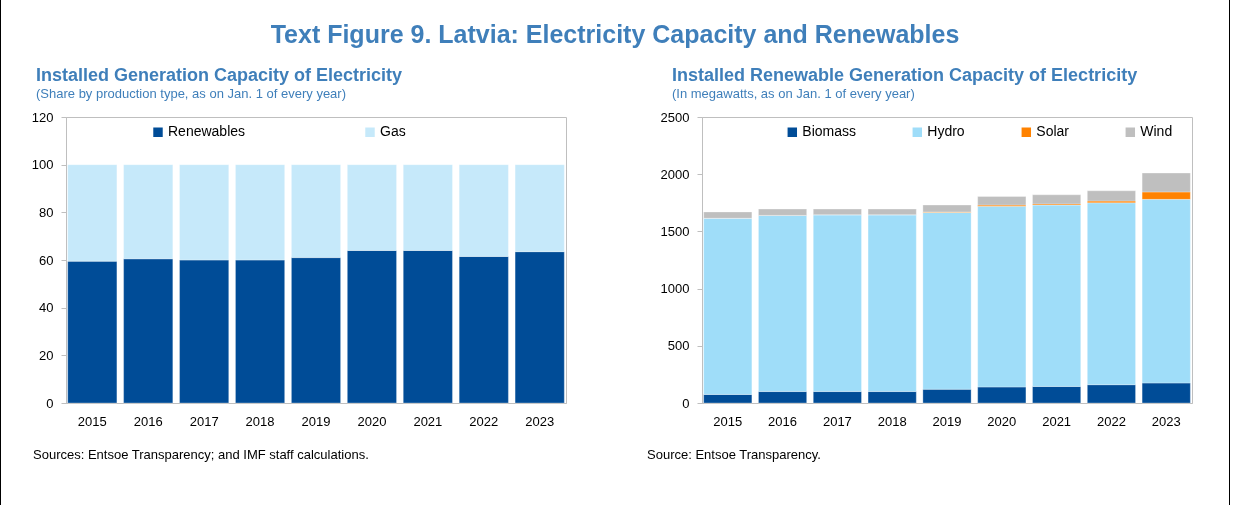 The width and height of the screenshot is (1238, 510). What do you see at coordinates (219, 75) in the screenshot?
I see `chart-title: Installed Generation Capacity of Electricity` at bounding box center [219, 75].